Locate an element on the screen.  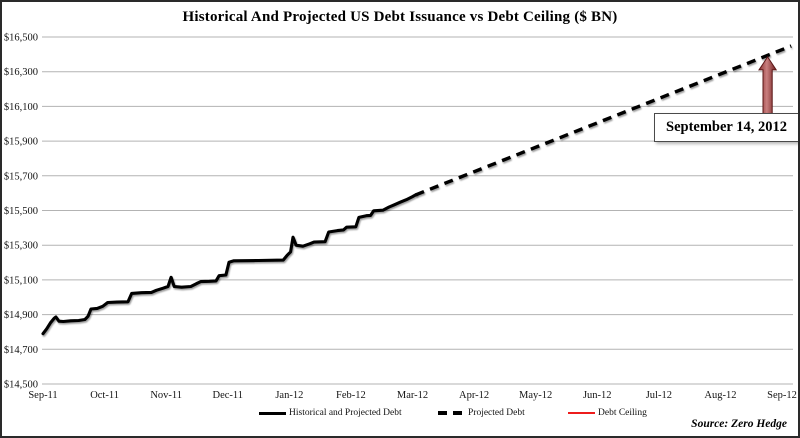
annotation-arrow is located at coordinates (768, 86).